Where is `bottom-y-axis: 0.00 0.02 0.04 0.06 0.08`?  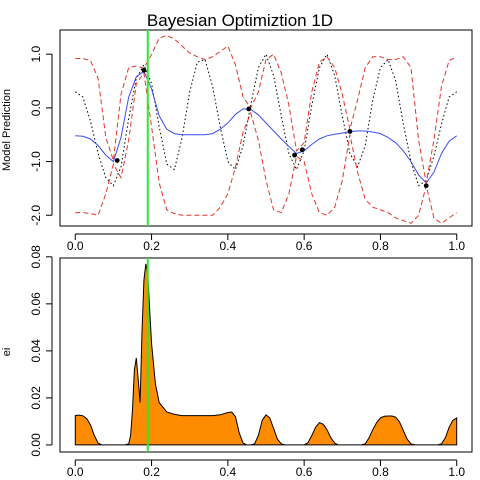
bottom-y-axis: 0.00 0.02 0.04 0.06 0.08 is located at coordinates (41, 351).